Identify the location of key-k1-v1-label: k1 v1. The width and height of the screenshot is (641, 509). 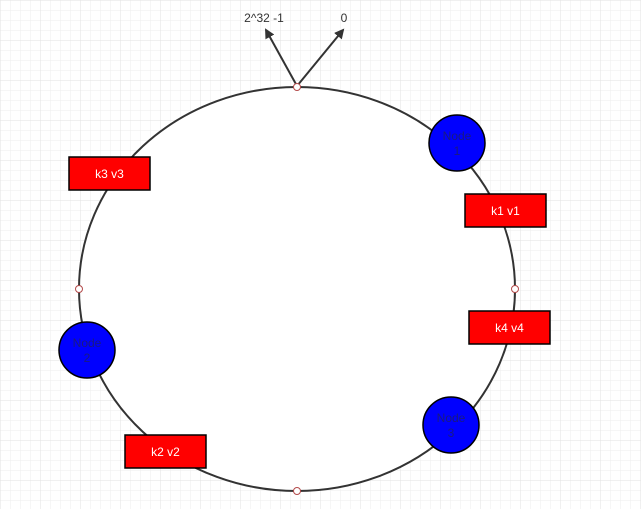
(505, 211).